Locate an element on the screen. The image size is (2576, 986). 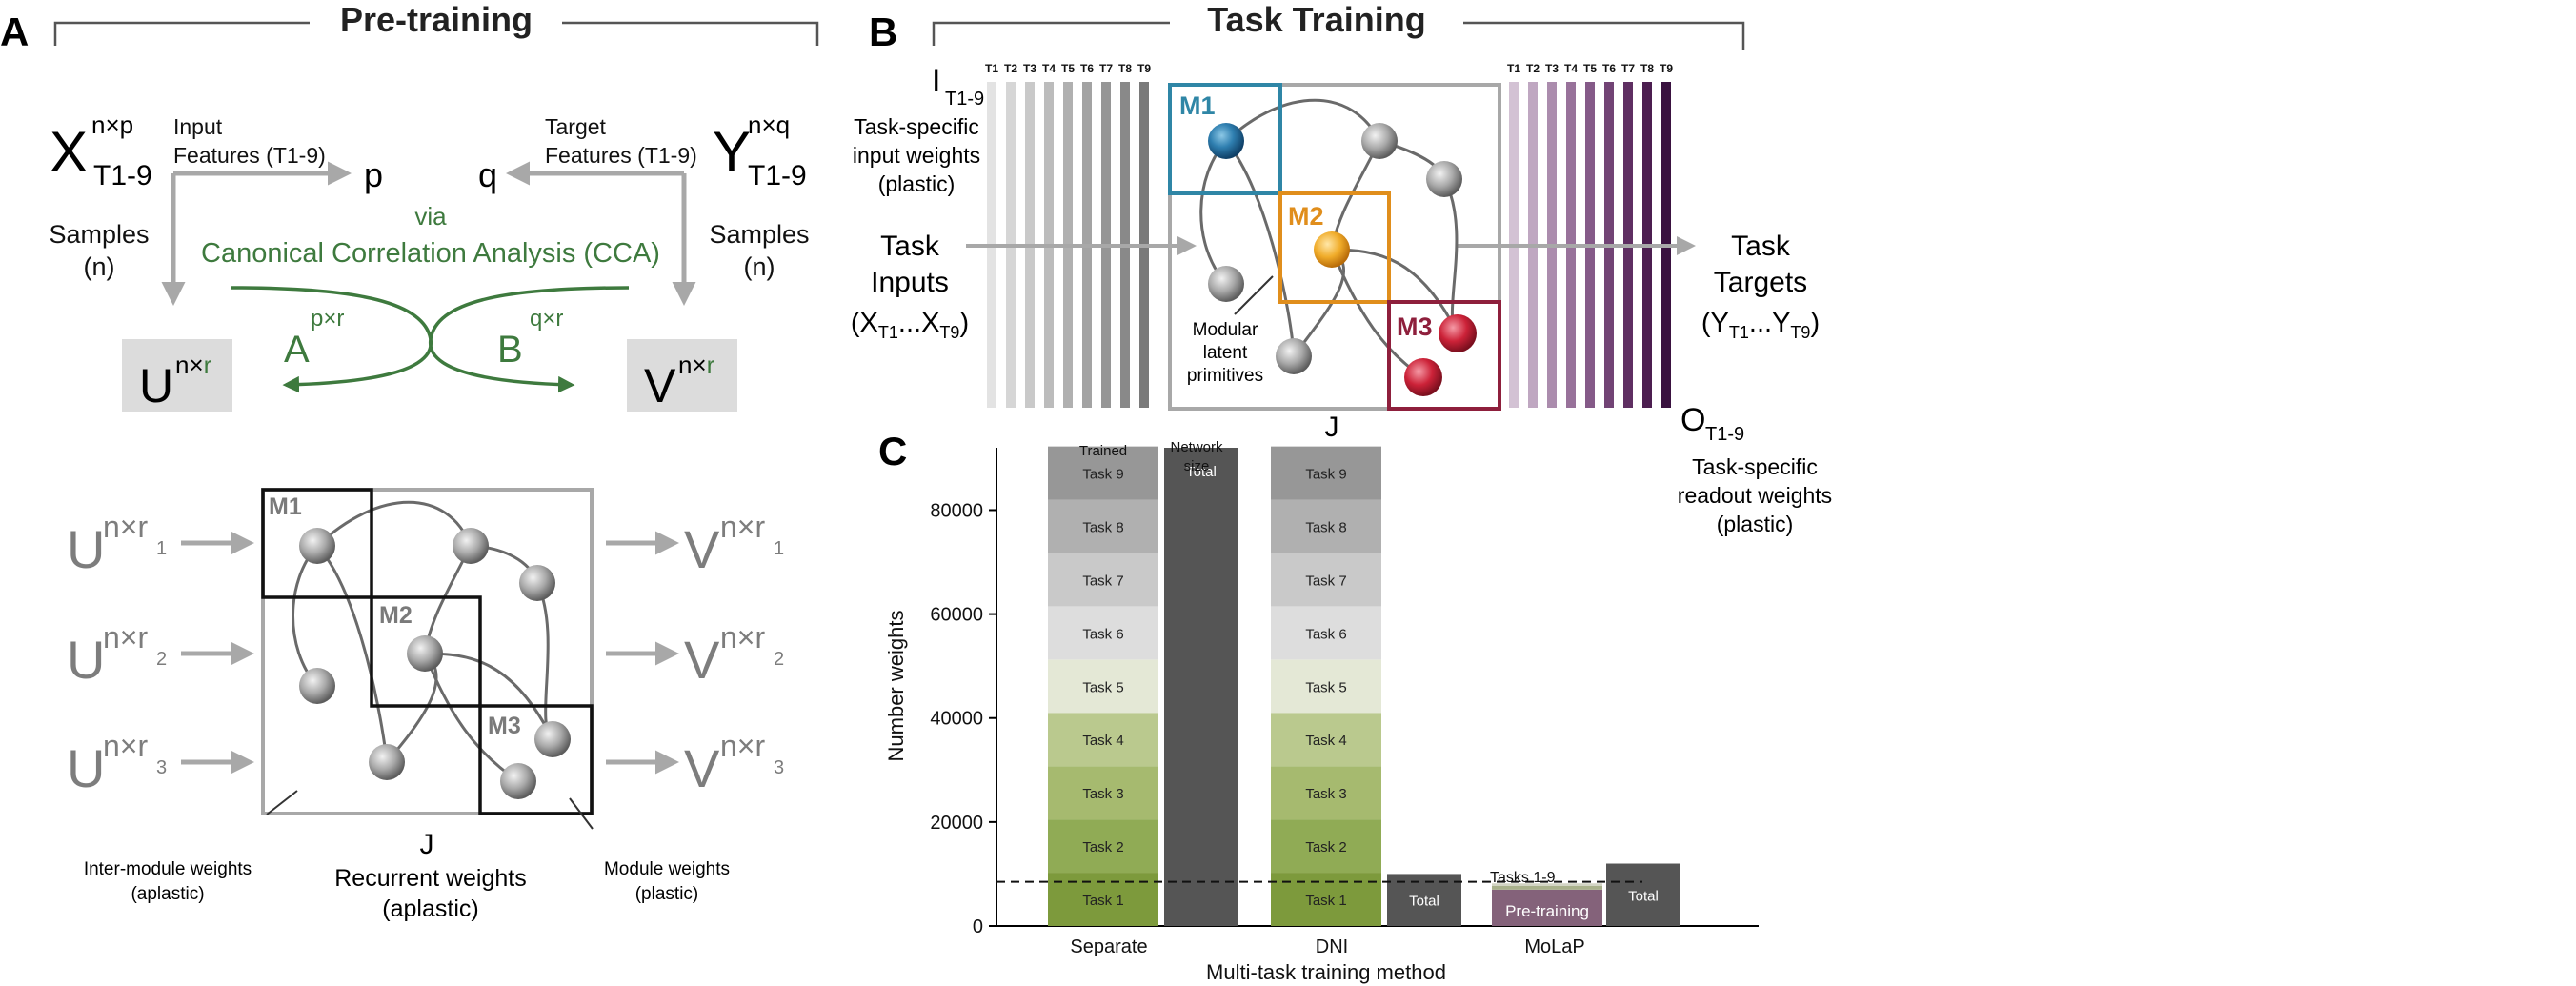
x-symbol: X is located at coordinates (69, 152).